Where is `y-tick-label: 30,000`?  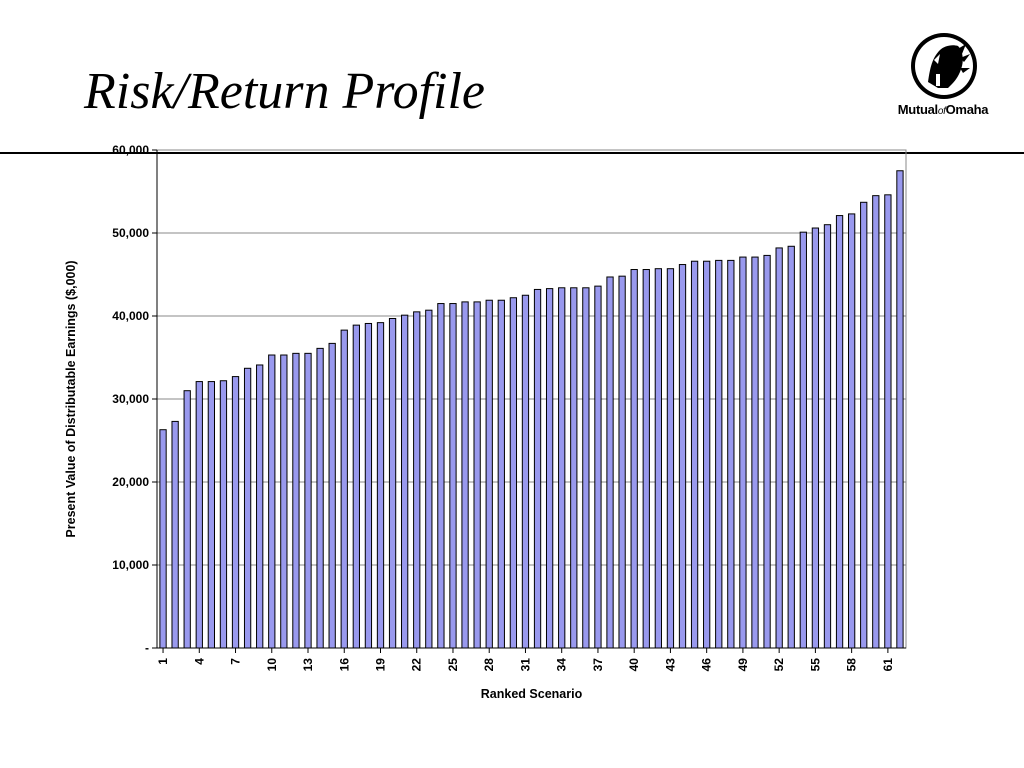
y-tick-label: 30,000 is located at coordinates (130, 399).